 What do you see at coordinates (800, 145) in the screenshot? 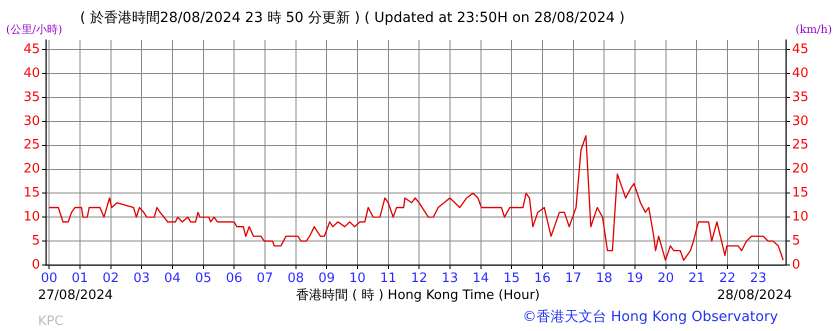
I see `y2-tick-label: 25` at bounding box center [800, 145].